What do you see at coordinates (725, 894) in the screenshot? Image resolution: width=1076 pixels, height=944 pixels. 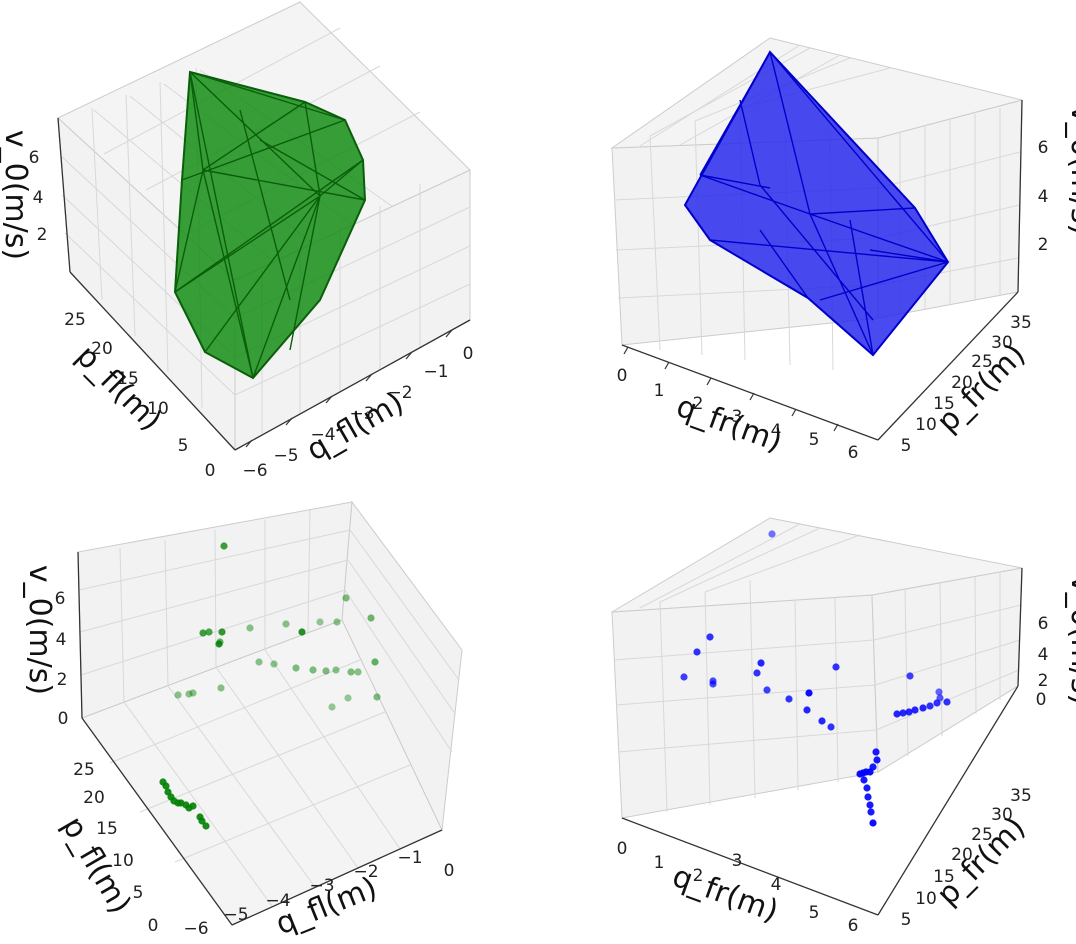 I see `x-axis-label: q_fr(m)` at bounding box center [725, 894].